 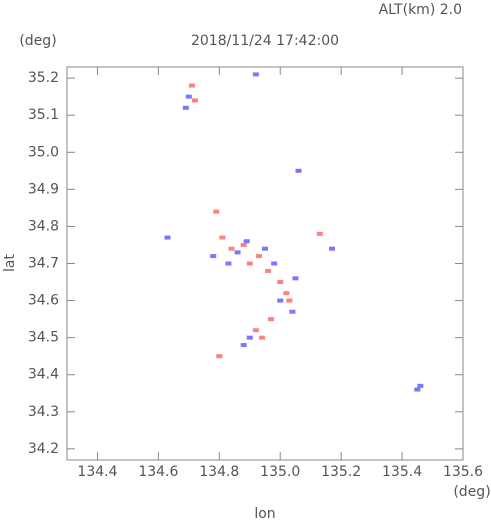 I want to click on x-tick-label: 135.6, so click(x=463, y=472).